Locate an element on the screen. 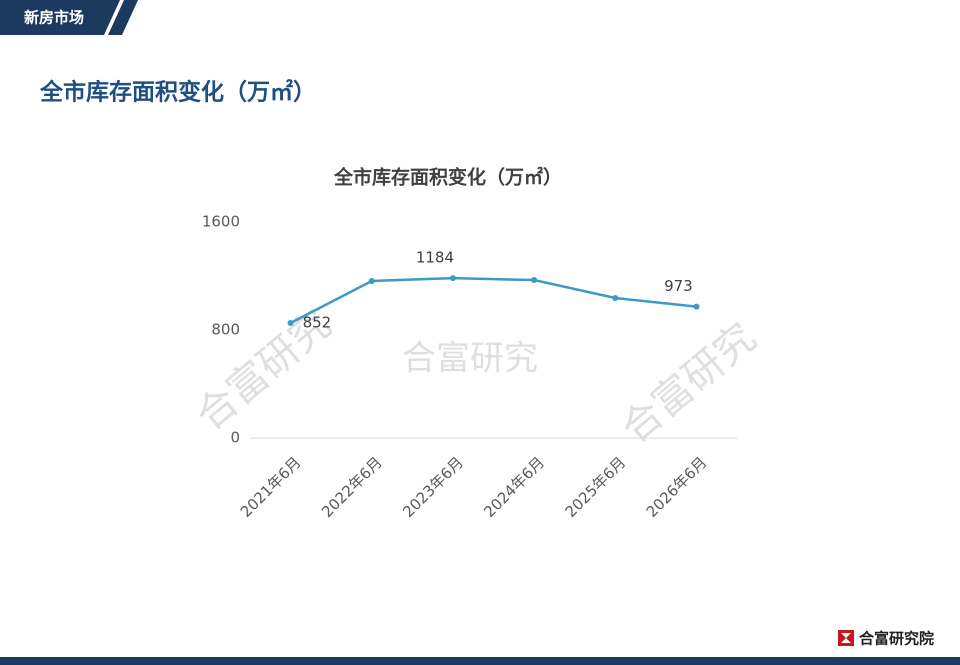 Image resolution: width=960 pixels, height=665 pixels. logo-icon is located at coordinates (846, 638).